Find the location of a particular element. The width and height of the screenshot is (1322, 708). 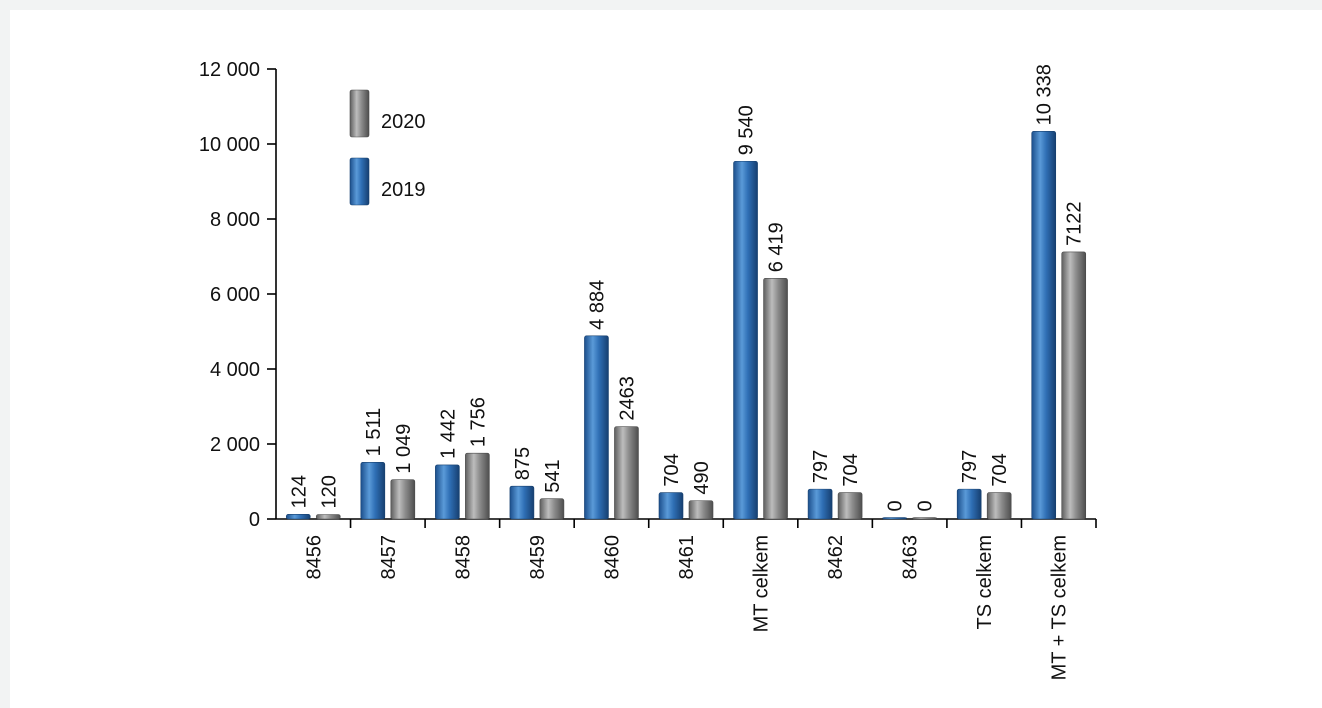

data-label: 10 338 is located at coordinates (1045, 94).